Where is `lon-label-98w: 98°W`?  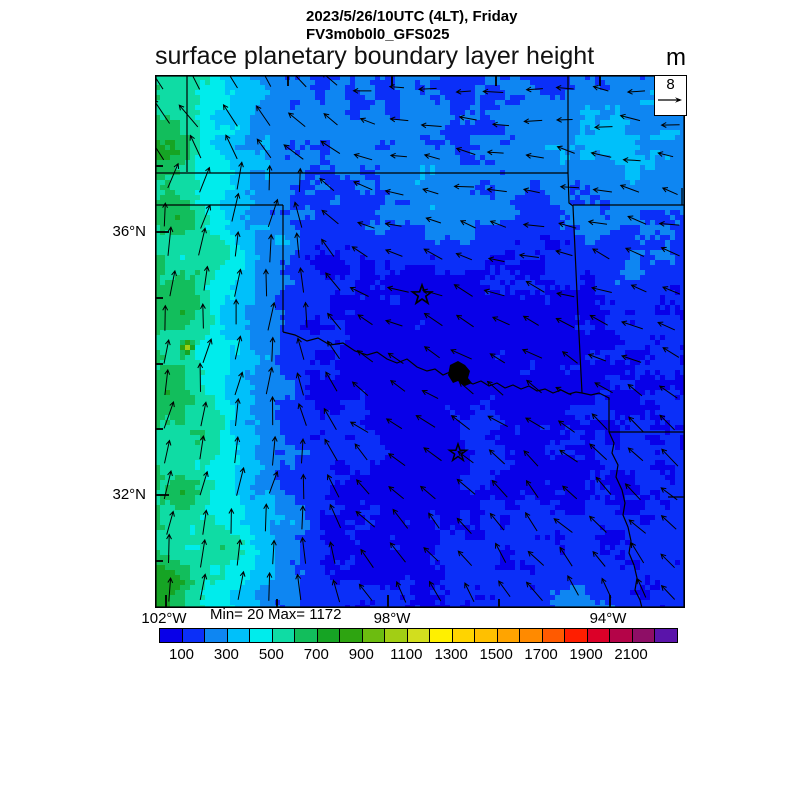 lon-label-98w: 98°W is located at coordinates (392, 618).